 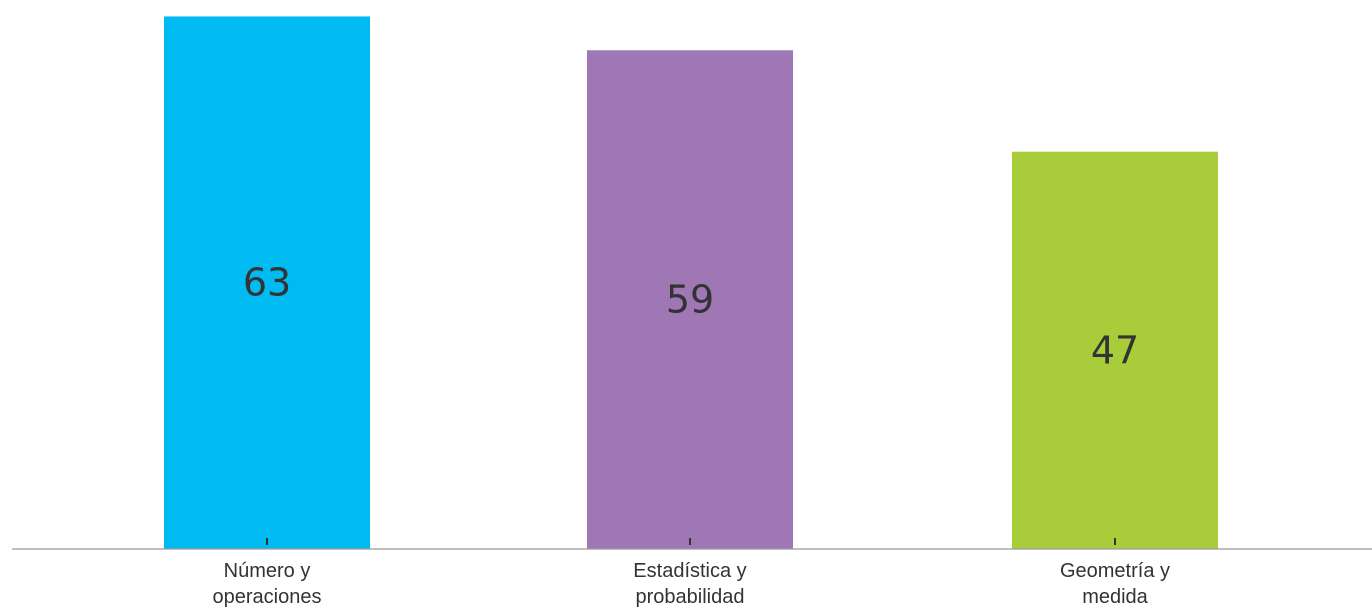 I want to click on category-label-0-line-1: operaciones, so click(x=267, y=597).